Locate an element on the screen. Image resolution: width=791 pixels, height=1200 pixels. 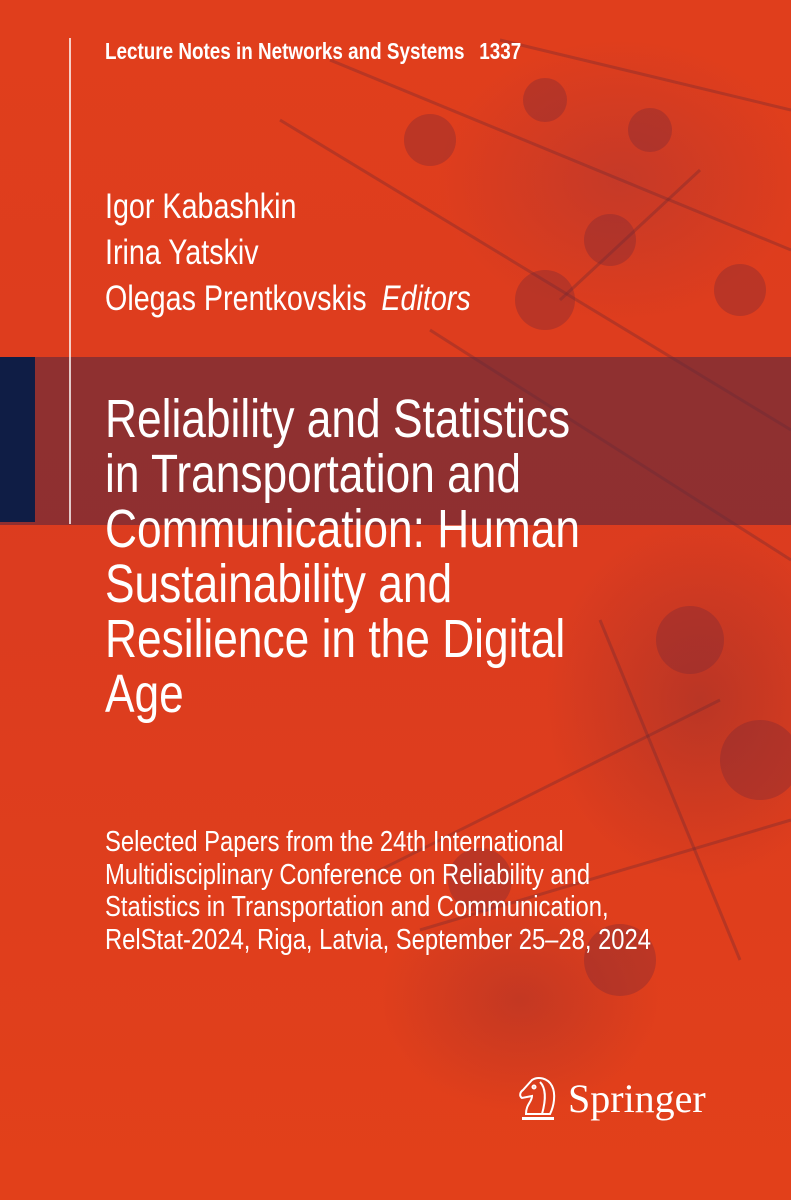
editor-name: Irina Yatskiv is located at coordinates (182, 252).